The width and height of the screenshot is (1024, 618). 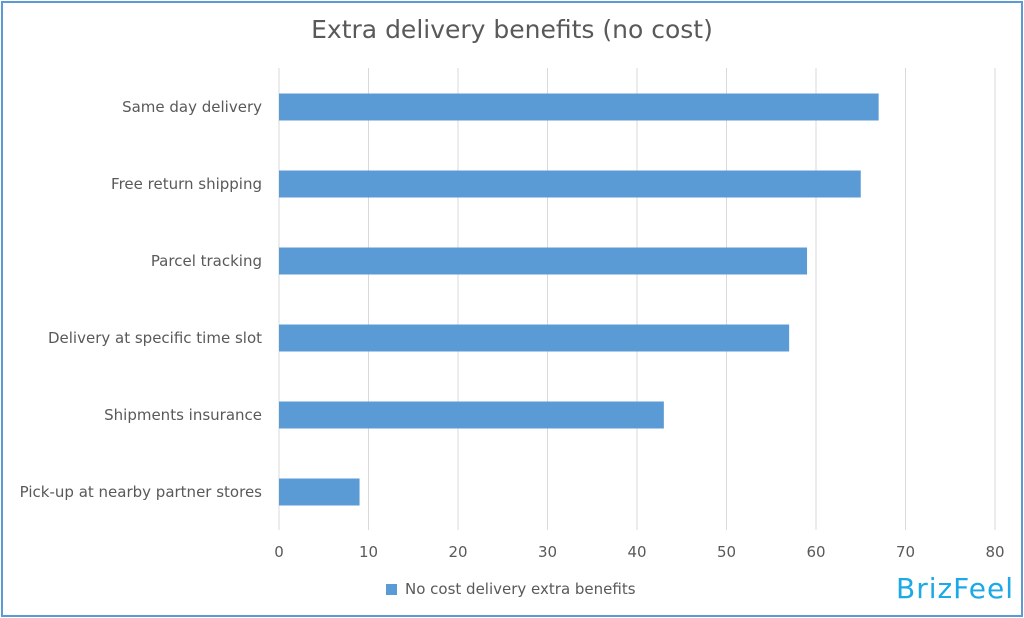 What do you see at coordinates (155, 338) in the screenshot?
I see `category-label: Delivery at specific time slot` at bounding box center [155, 338].